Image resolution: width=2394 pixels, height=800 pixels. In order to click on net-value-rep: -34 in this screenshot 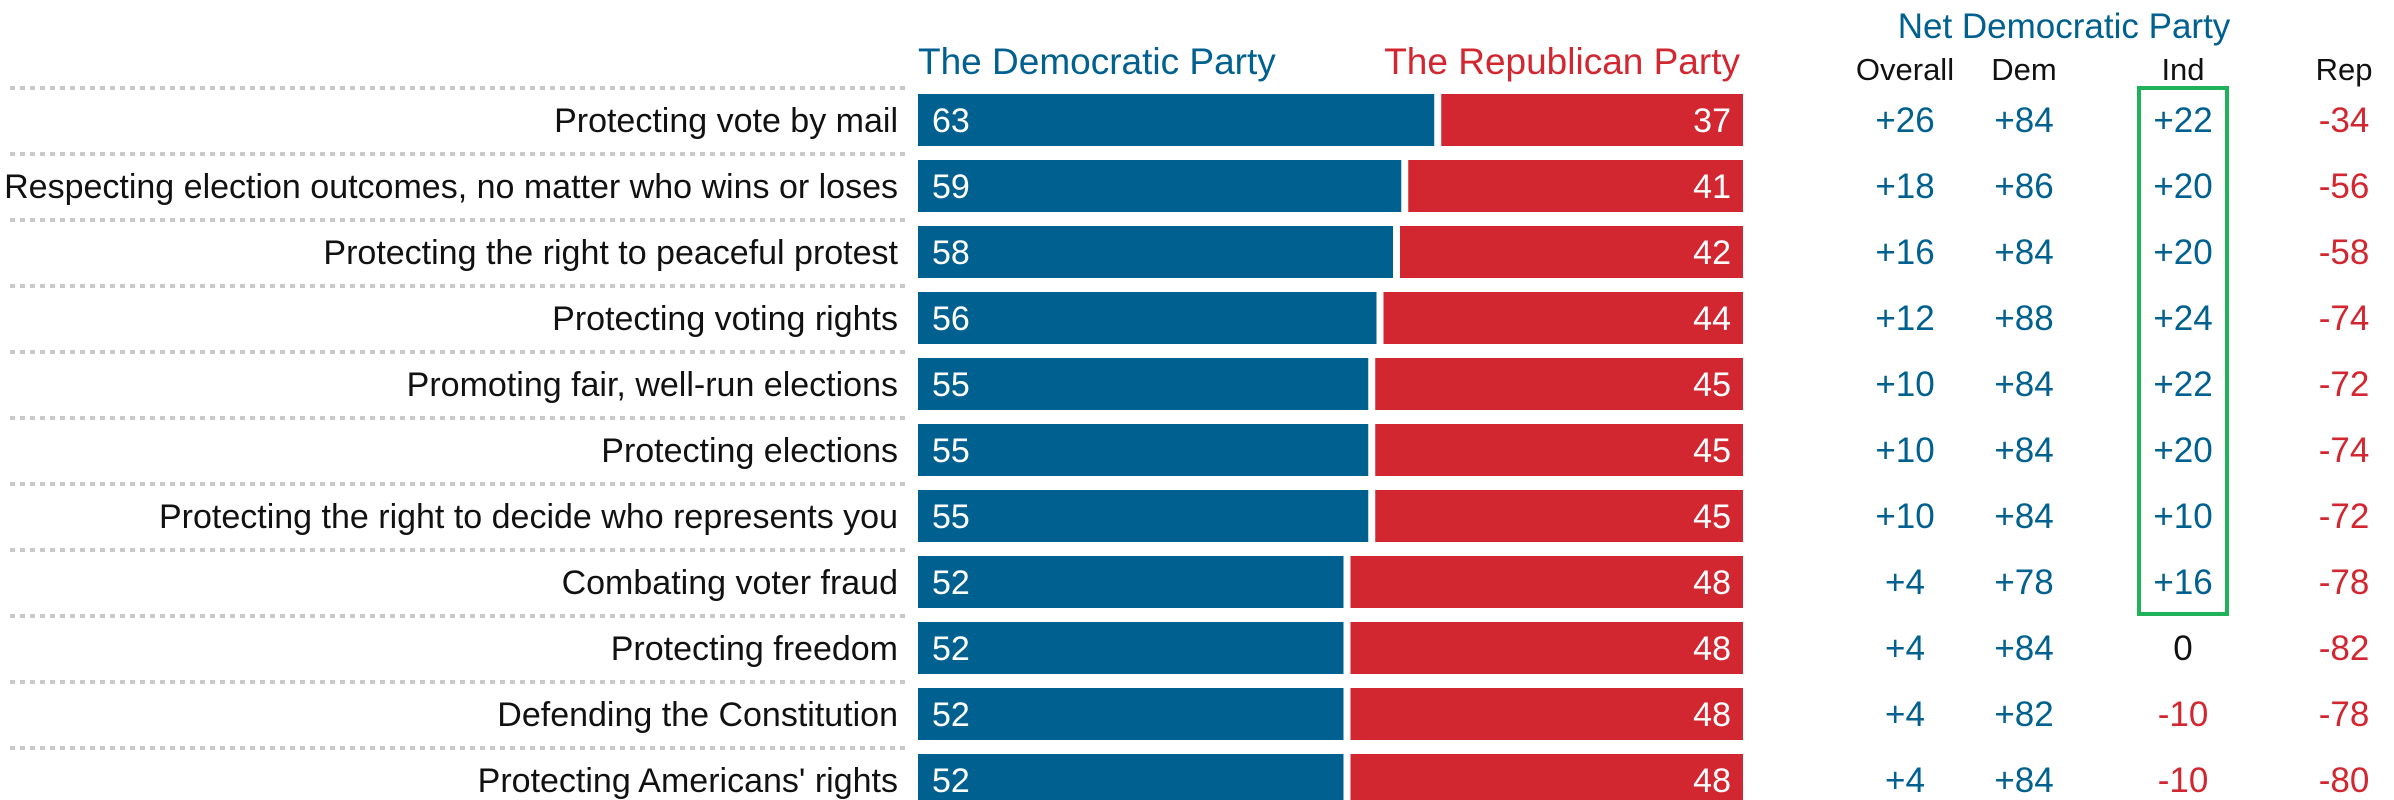, I will do `click(2344, 120)`.